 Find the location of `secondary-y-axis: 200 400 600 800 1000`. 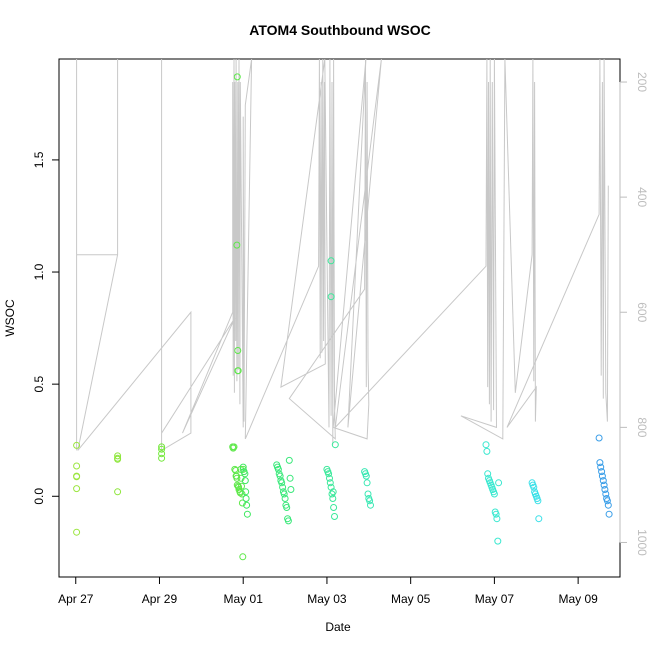

secondary-y-axis: 200 400 600 800 1000 is located at coordinates (634, 314).